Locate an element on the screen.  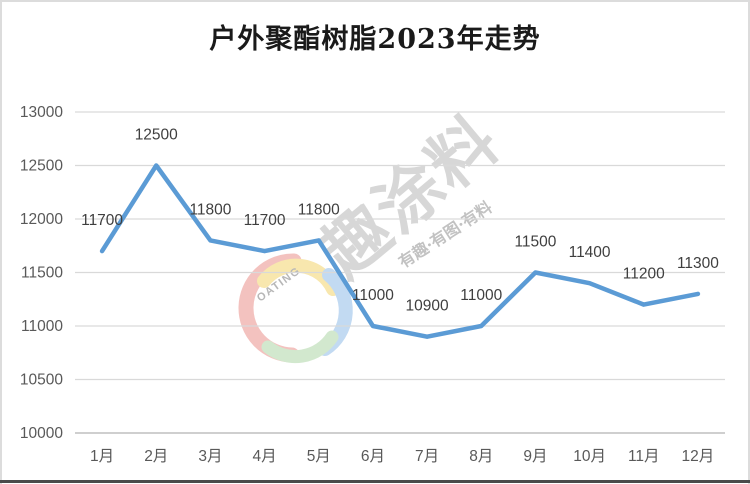
x-tick-label: 10月 is located at coordinates (589, 456).